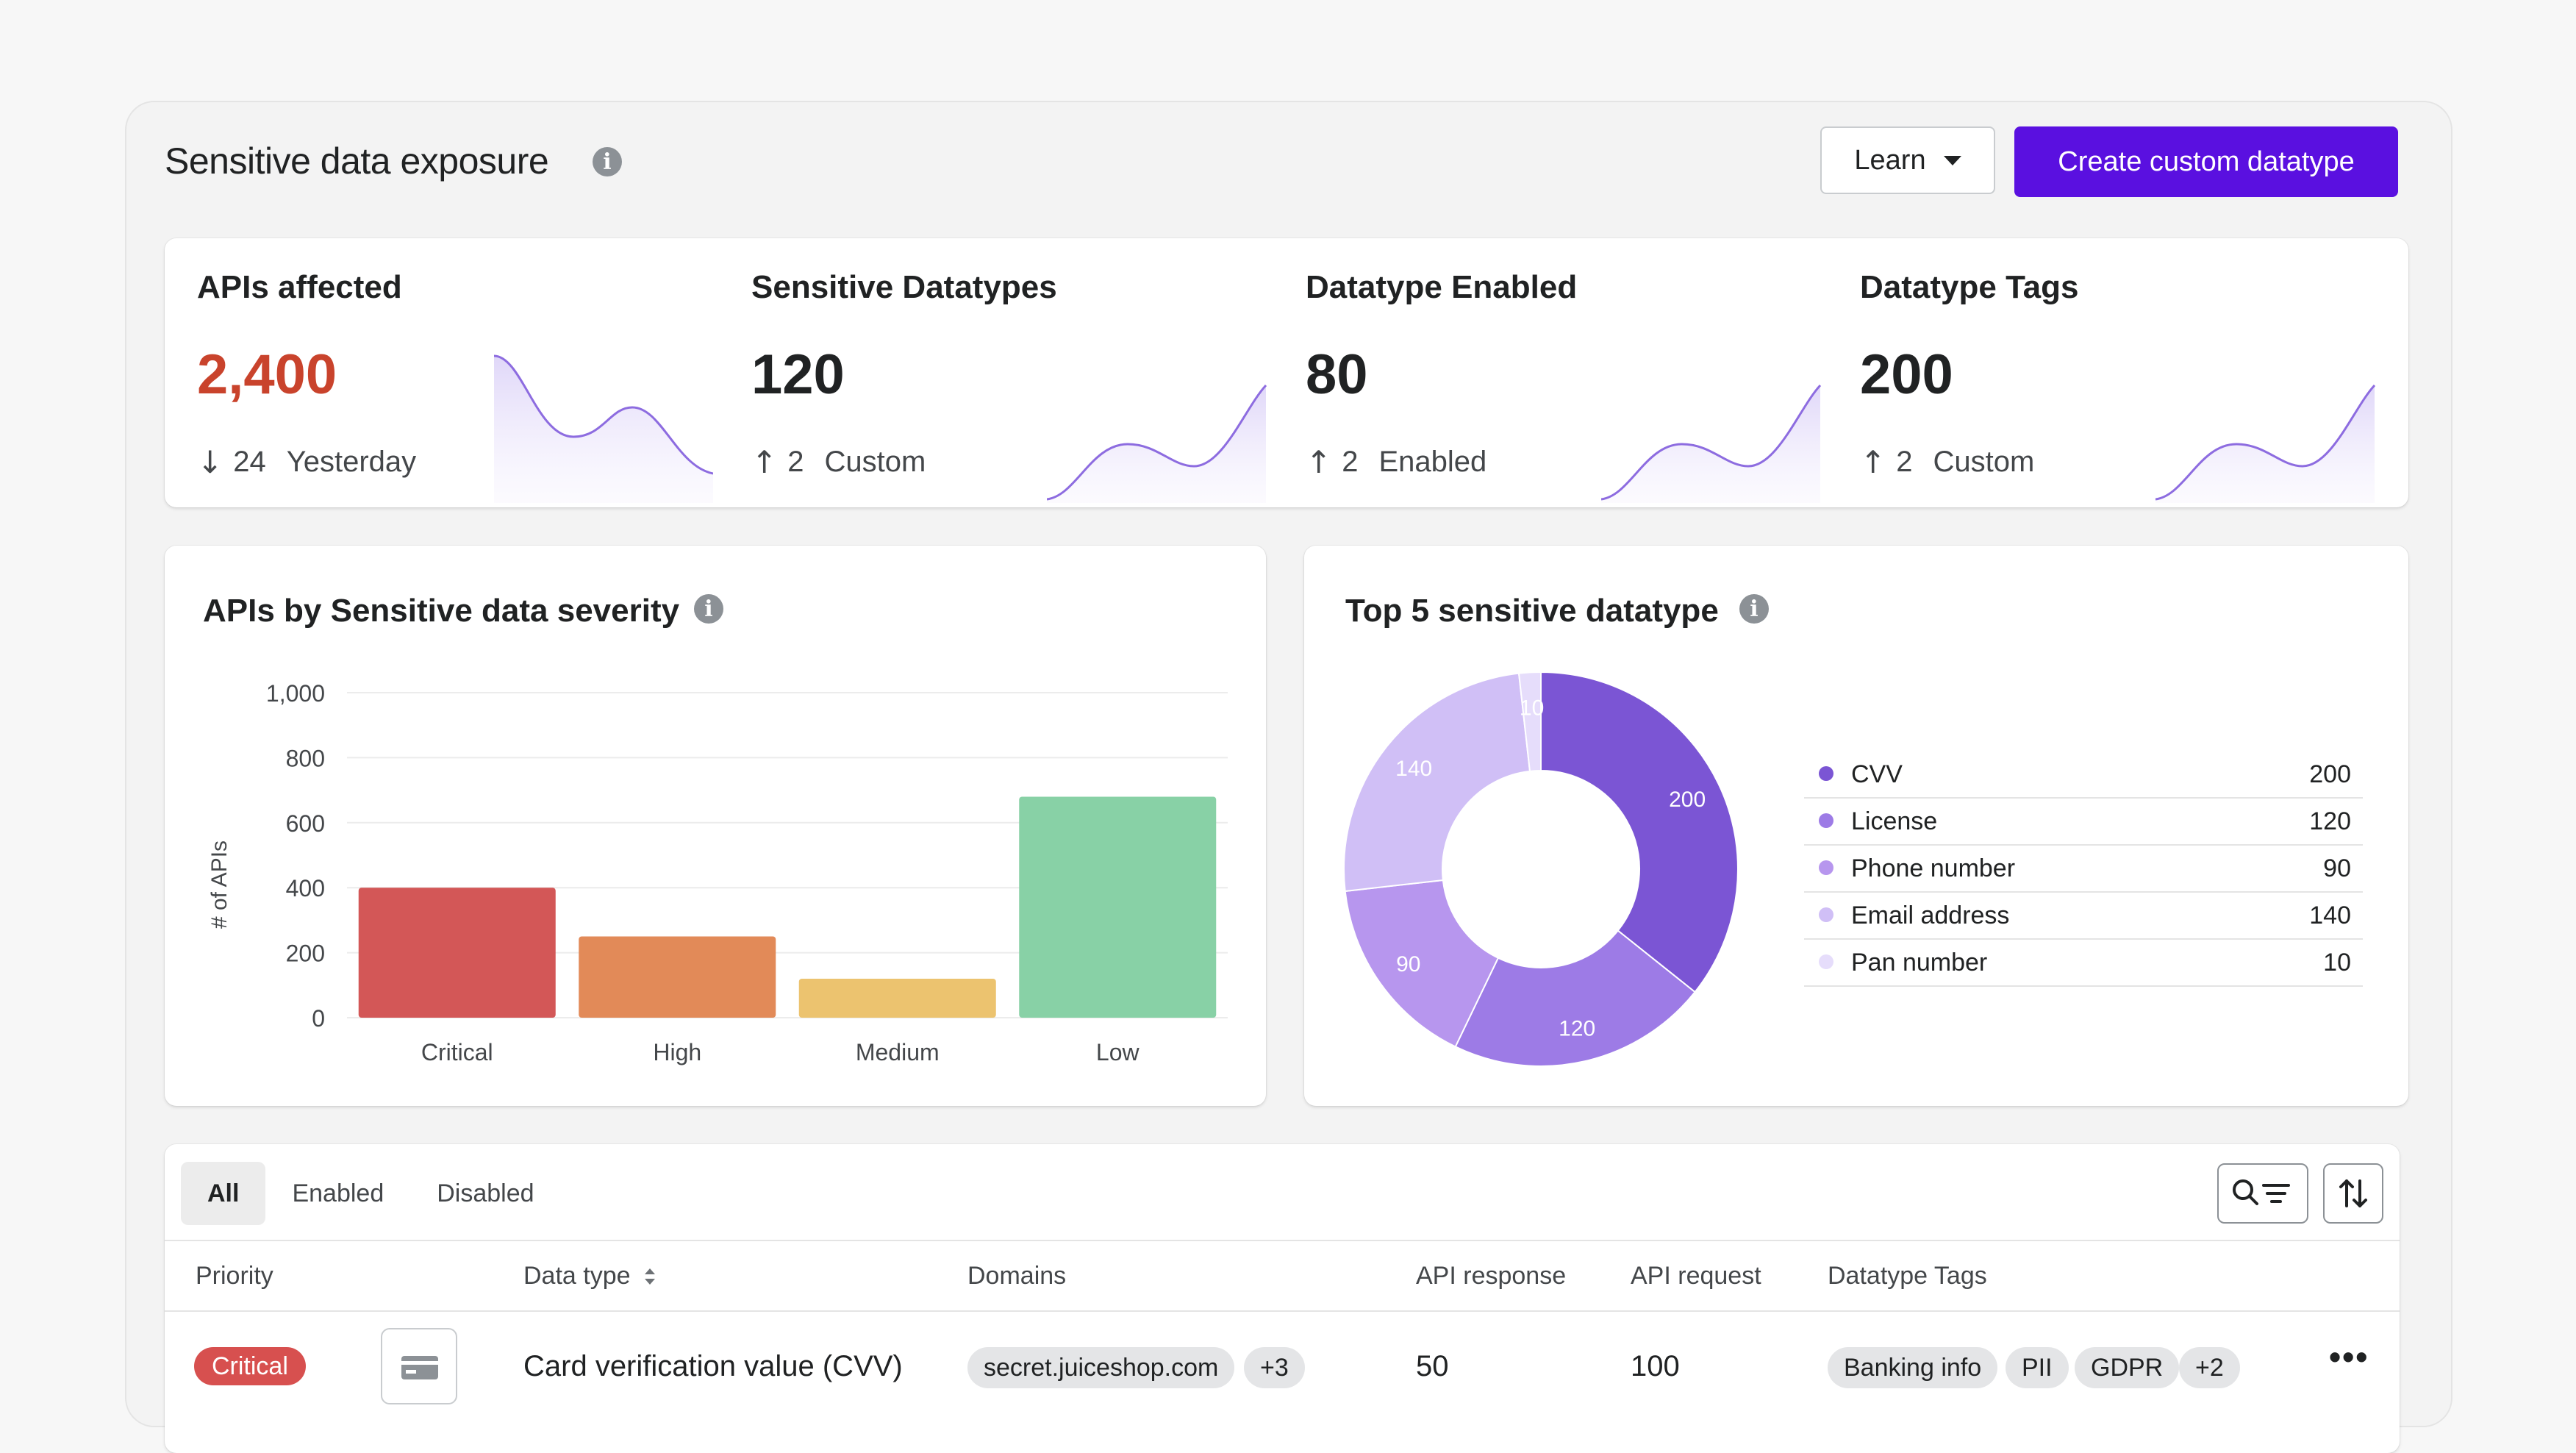  I want to click on learn-button: Learn, so click(1908, 160).